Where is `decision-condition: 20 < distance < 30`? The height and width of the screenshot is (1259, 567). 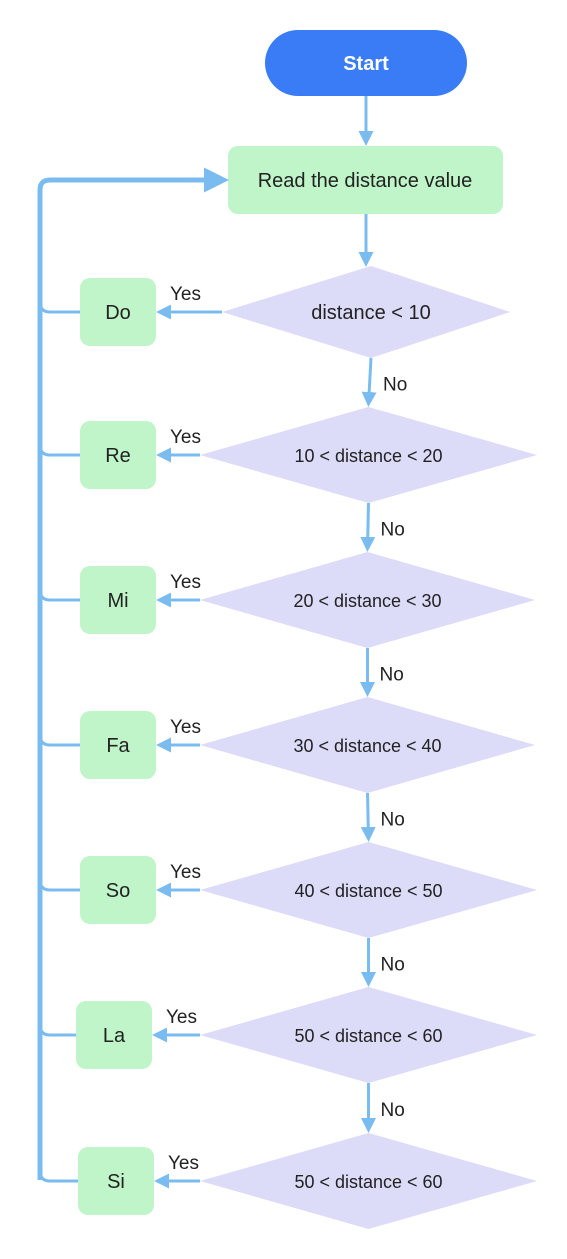 decision-condition: 20 < distance < 30 is located at coordinates (367, 601).